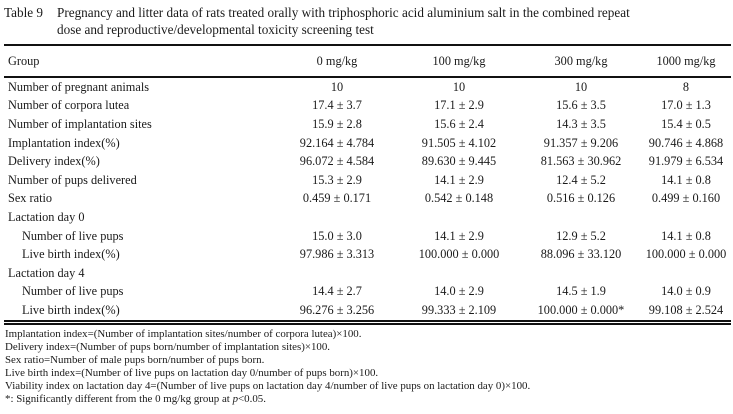 Image resolution: width=733 pixels, height=414 pixels. I want to click on section-label: Lactation day 4, so click(46, 272).